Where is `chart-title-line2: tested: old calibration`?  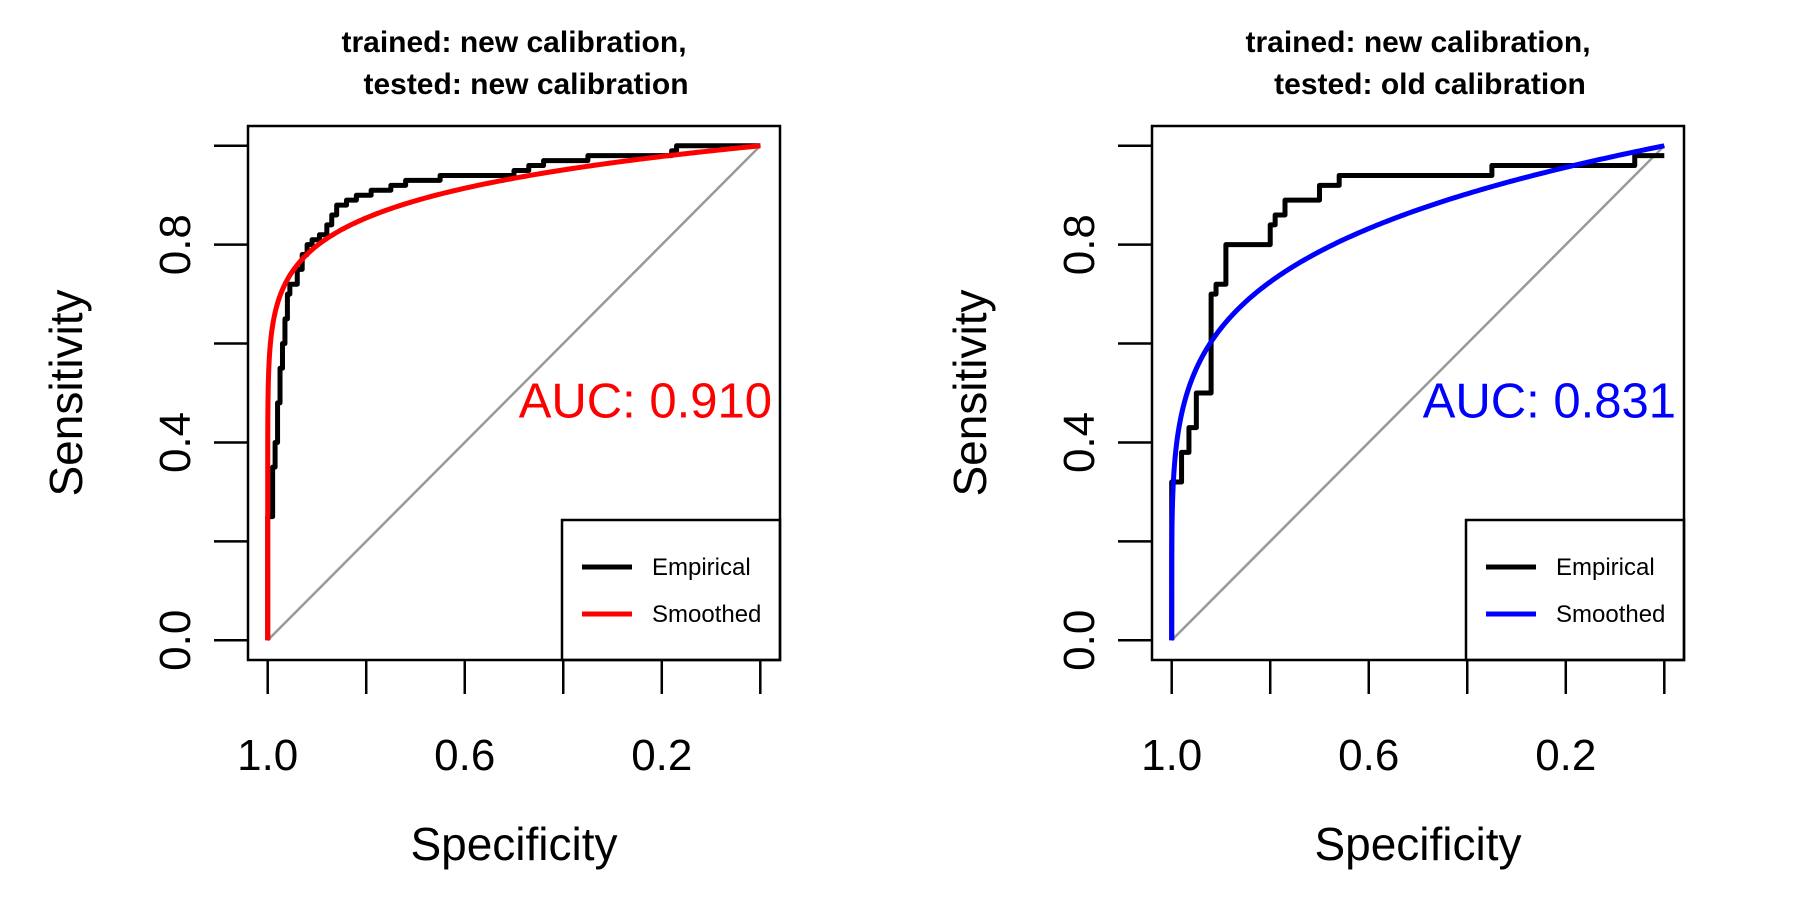 chart-title-line2: tested: old calibration is located at coordinates (1430, 84).